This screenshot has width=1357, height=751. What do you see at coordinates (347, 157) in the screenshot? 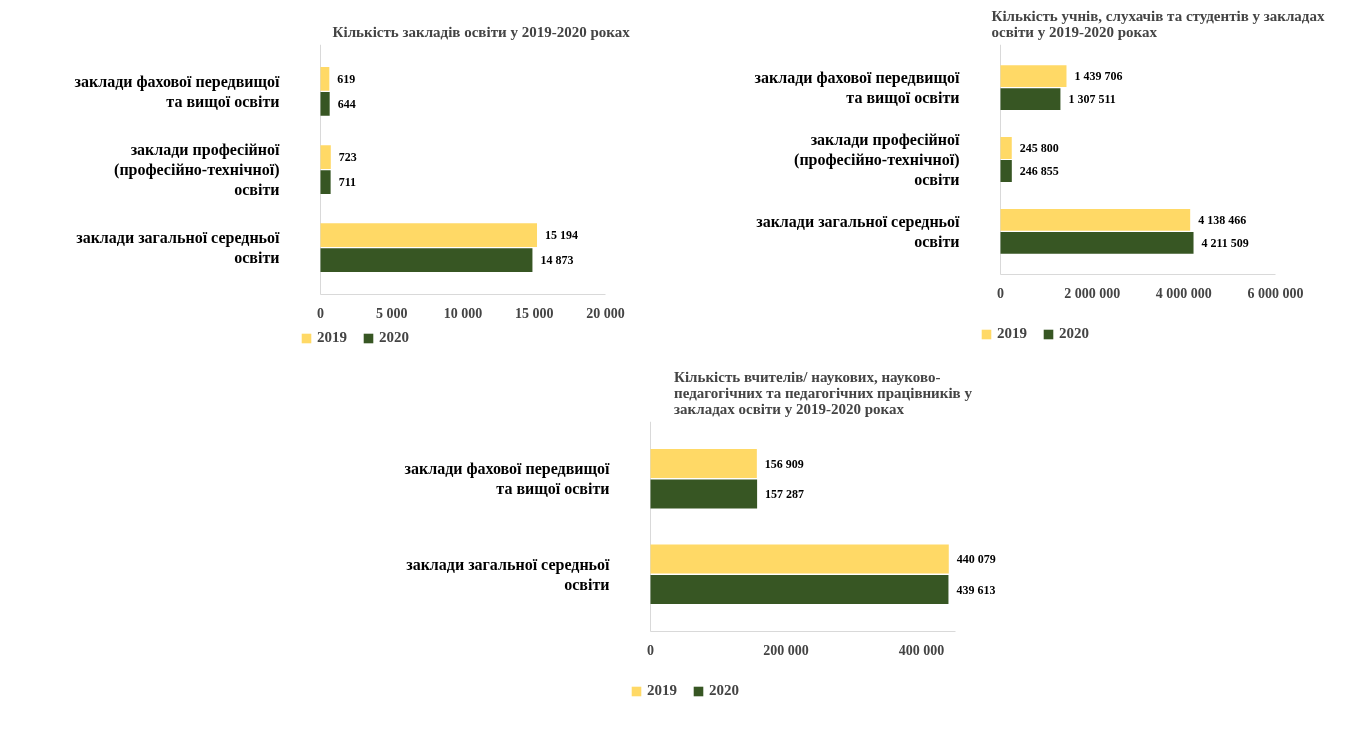
I see `data-label: 723` at bounding box center [347, 157].